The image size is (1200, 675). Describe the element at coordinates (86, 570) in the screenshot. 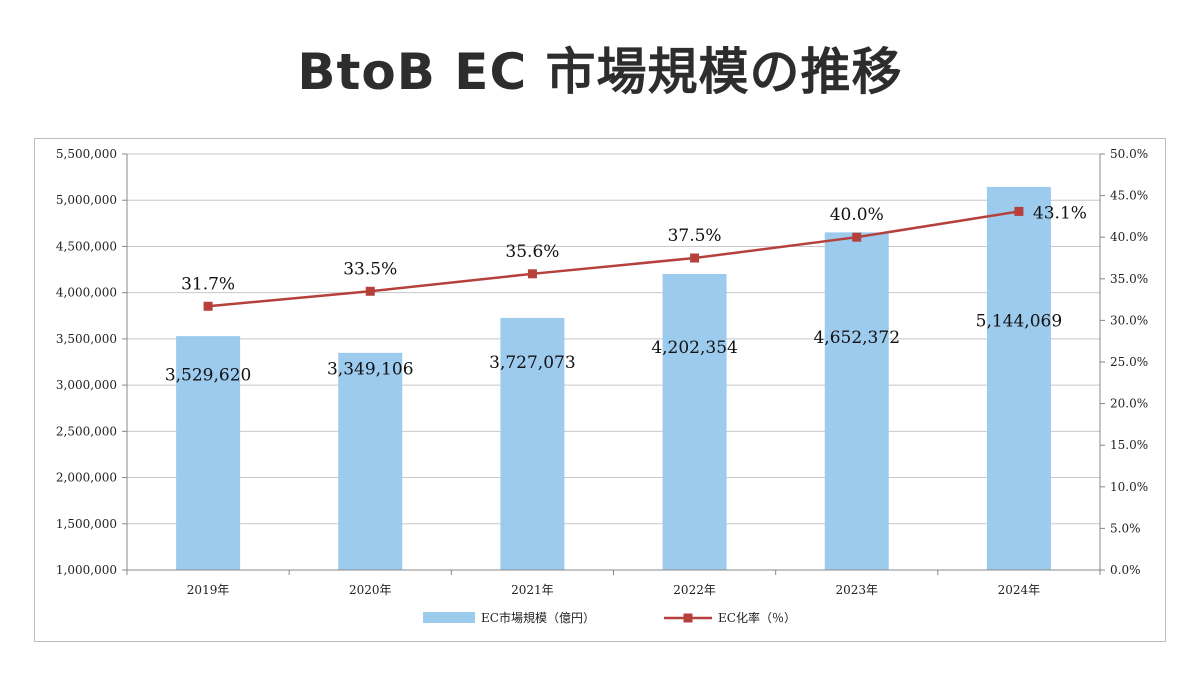

I see `left-tick-label: 1,000,000` at that location.